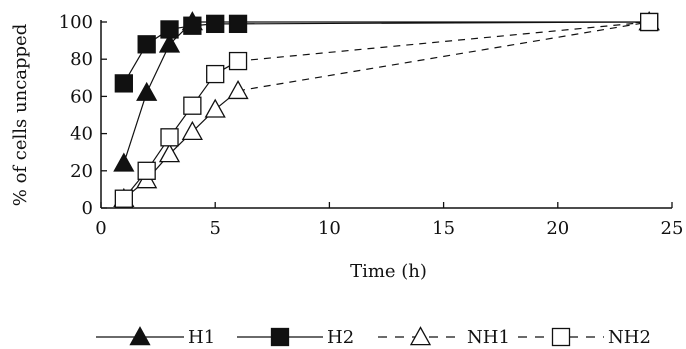 This screenshot has width=686, height=349. I want to click on legend-item-nh2: NH2, so click(584, 337).